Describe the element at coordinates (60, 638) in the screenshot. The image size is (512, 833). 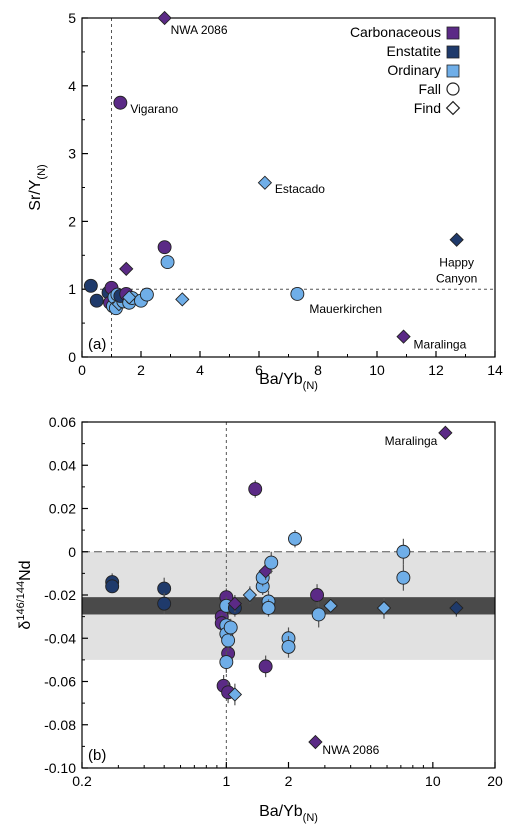
I see `y-tick-label: -0.04` at that location.